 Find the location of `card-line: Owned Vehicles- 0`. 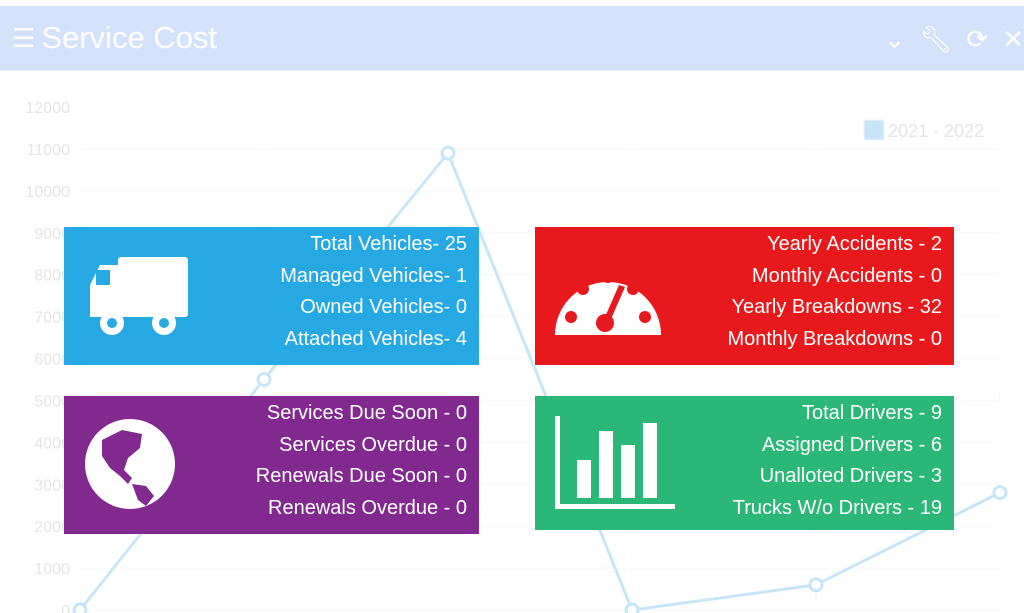

card-line: Owned Vehicles- 0 is located at coordinates (383, 307).